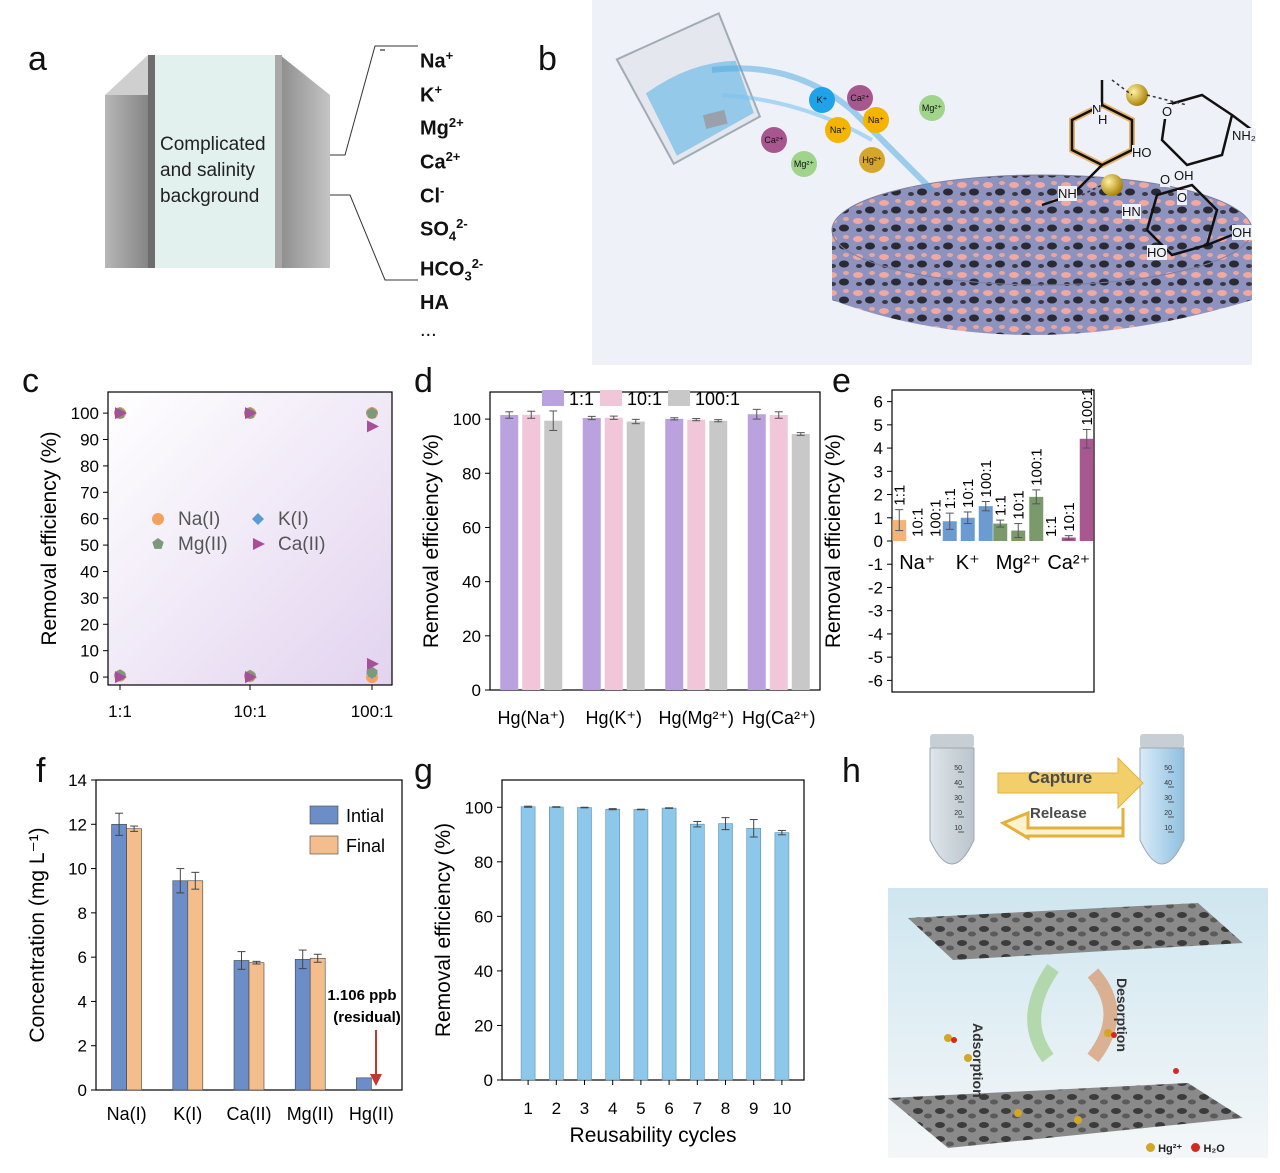 The height and width of the screenshot is (1173, 1280). Describe the element at coordinates (37, 934) in the screenshot. I see `y-axis-label: Concentration (mg L⁻¹)` at that location.